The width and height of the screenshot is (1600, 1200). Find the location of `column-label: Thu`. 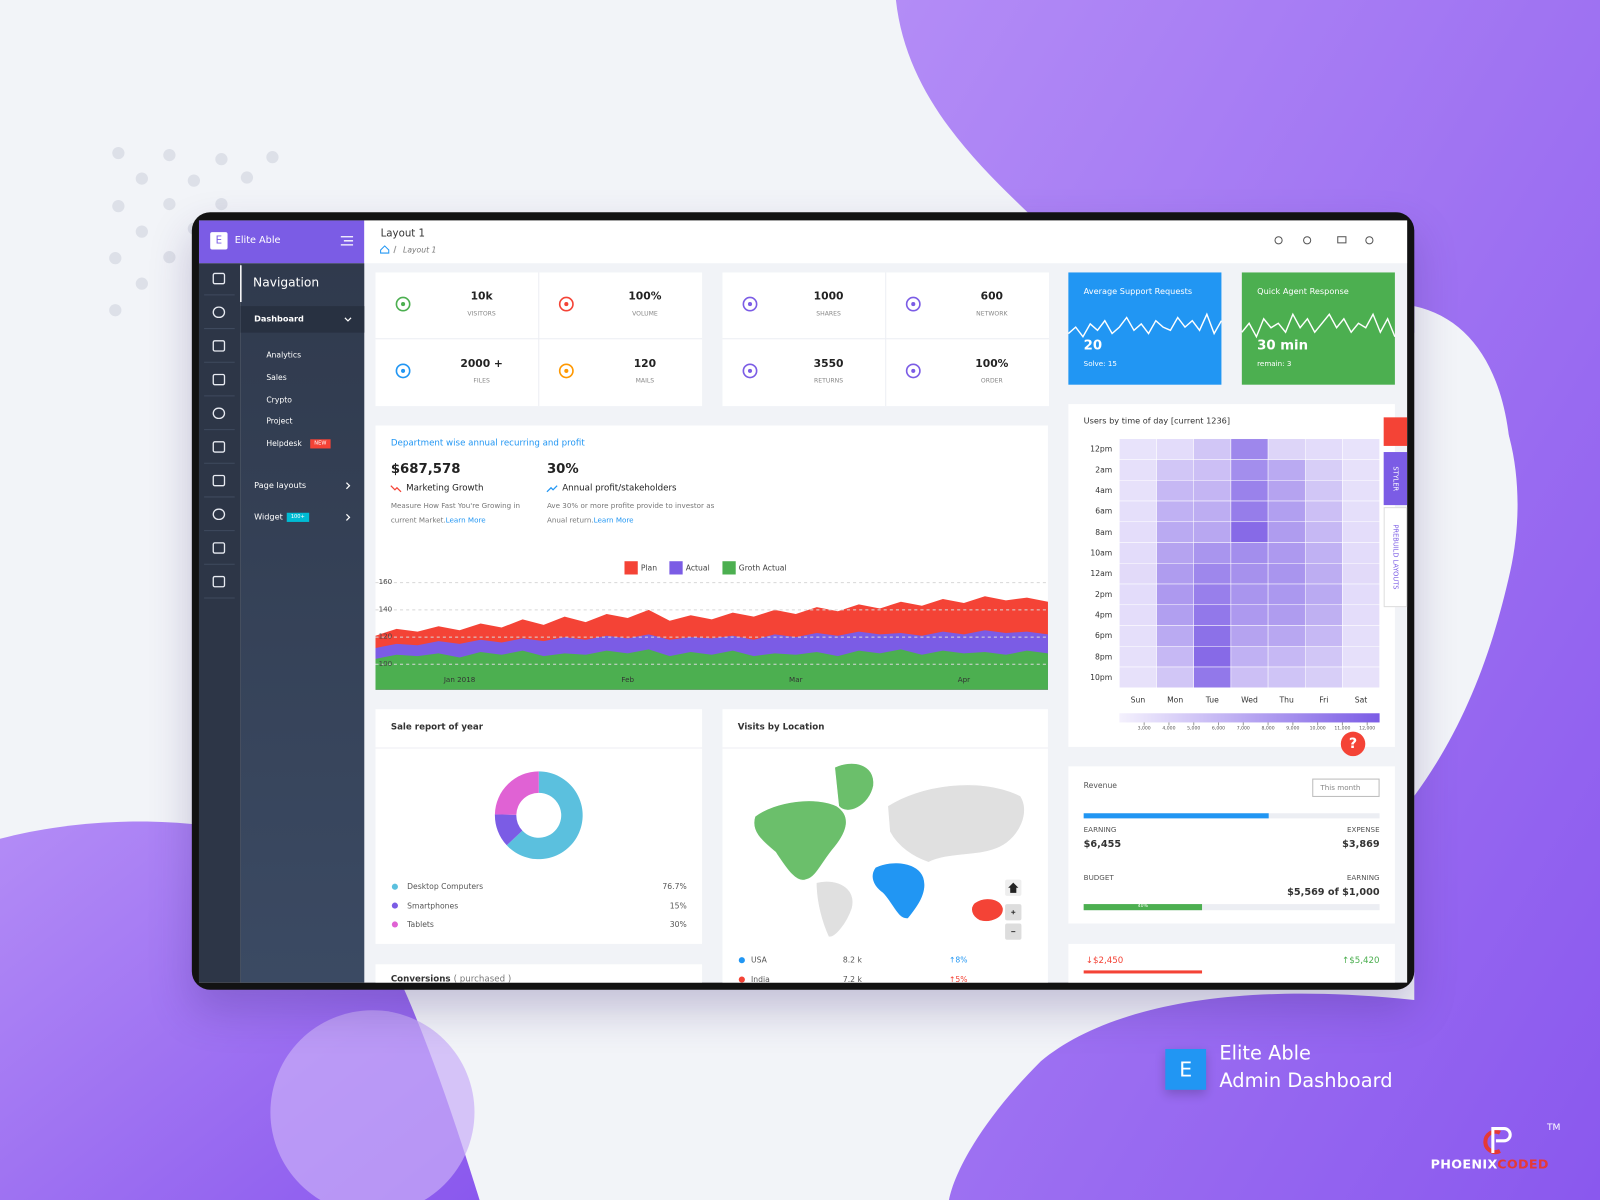

column-label: Thu is located at coordinates (1286, 700).